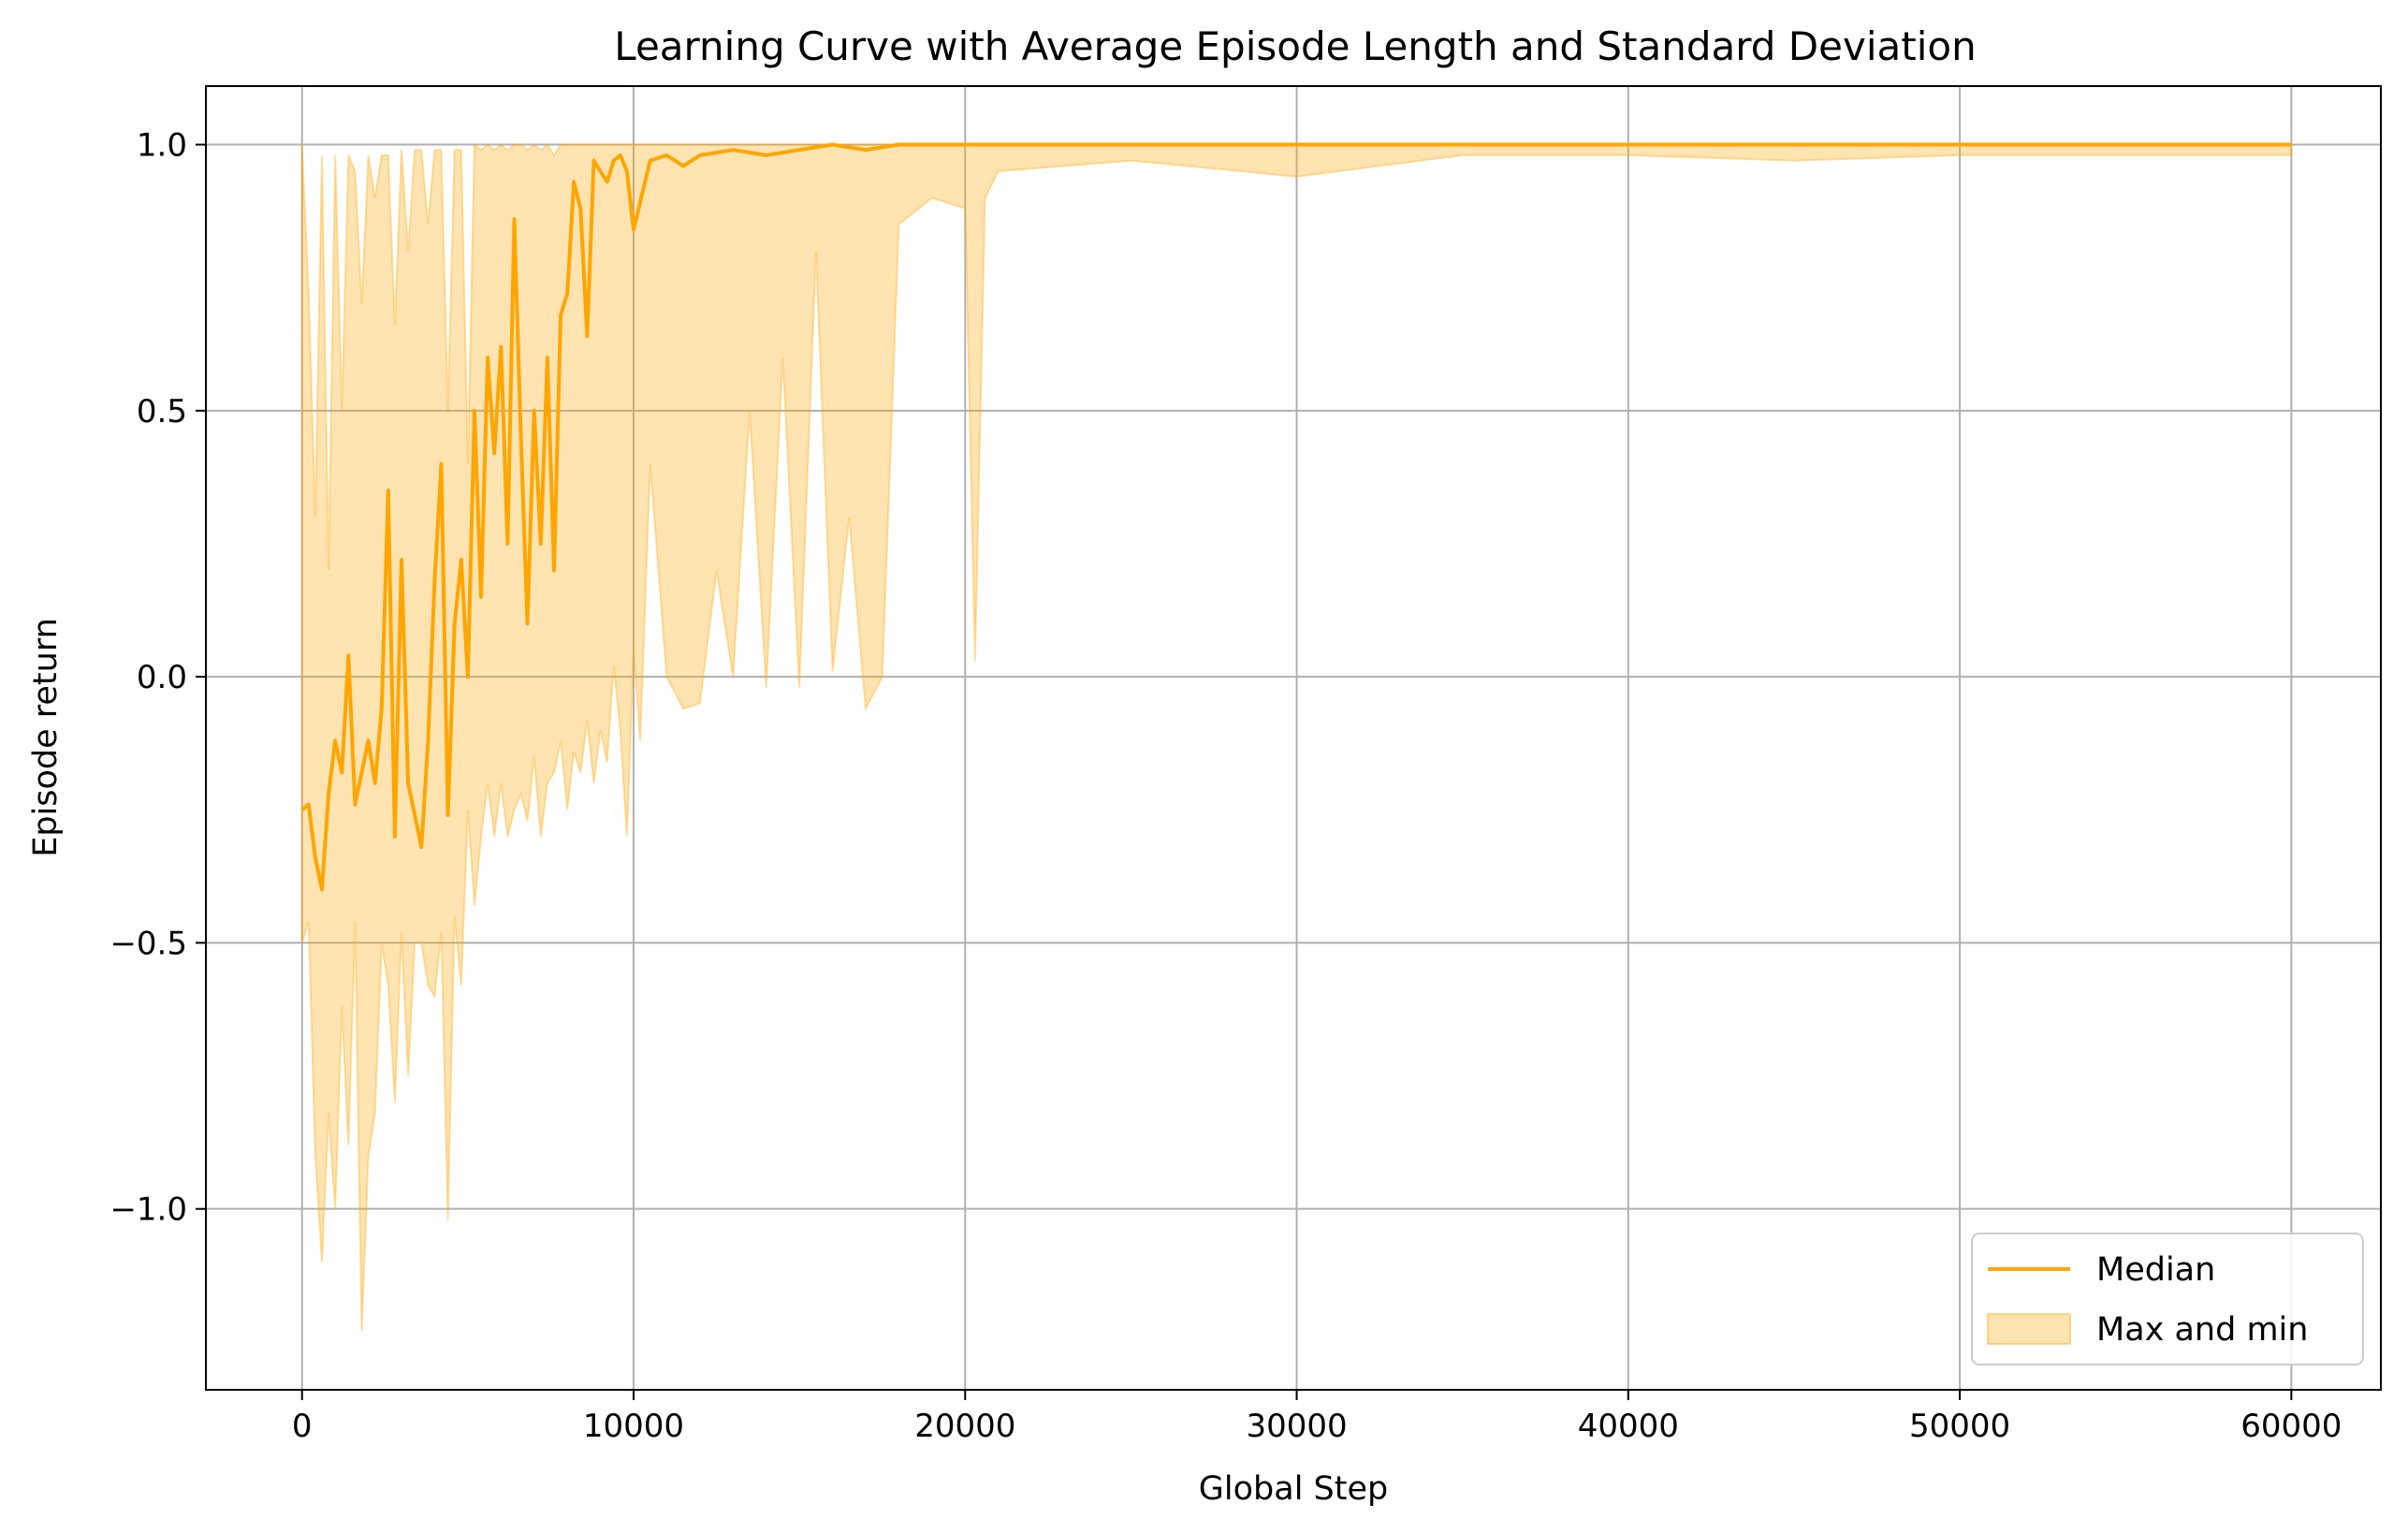  I want to click on legend: Median Max and min, so click(2167, 1299).